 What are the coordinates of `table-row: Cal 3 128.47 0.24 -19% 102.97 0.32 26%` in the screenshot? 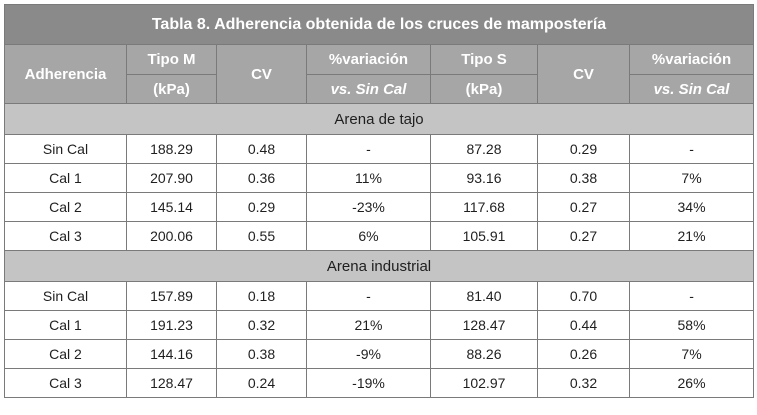 It's located at (379, 383).